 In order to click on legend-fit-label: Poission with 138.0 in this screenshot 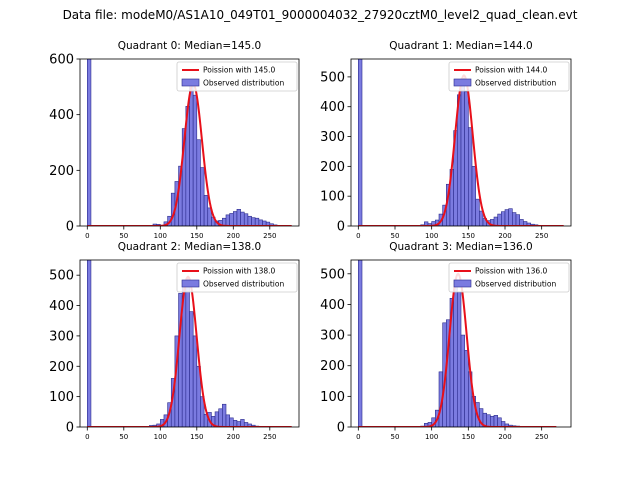, I will do `click(239, 271)`.